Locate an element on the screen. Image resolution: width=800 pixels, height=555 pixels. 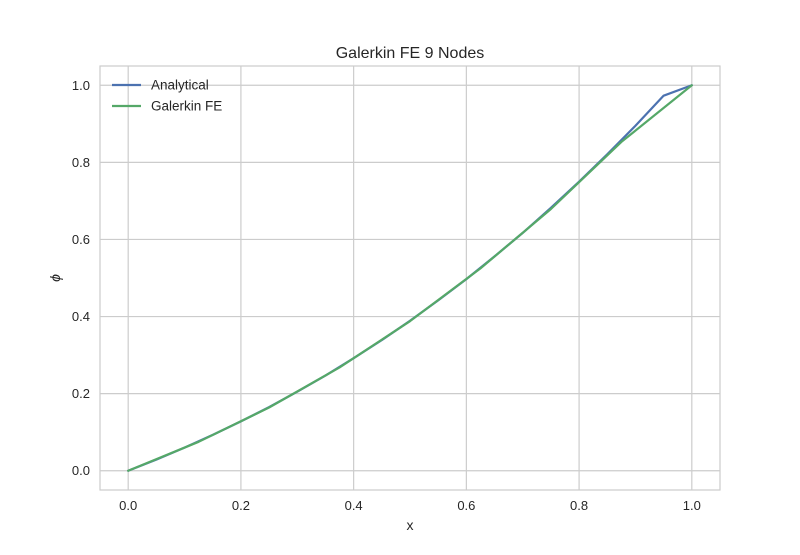
x-tick-label: 0.2 is located at coordinates (241, 505).